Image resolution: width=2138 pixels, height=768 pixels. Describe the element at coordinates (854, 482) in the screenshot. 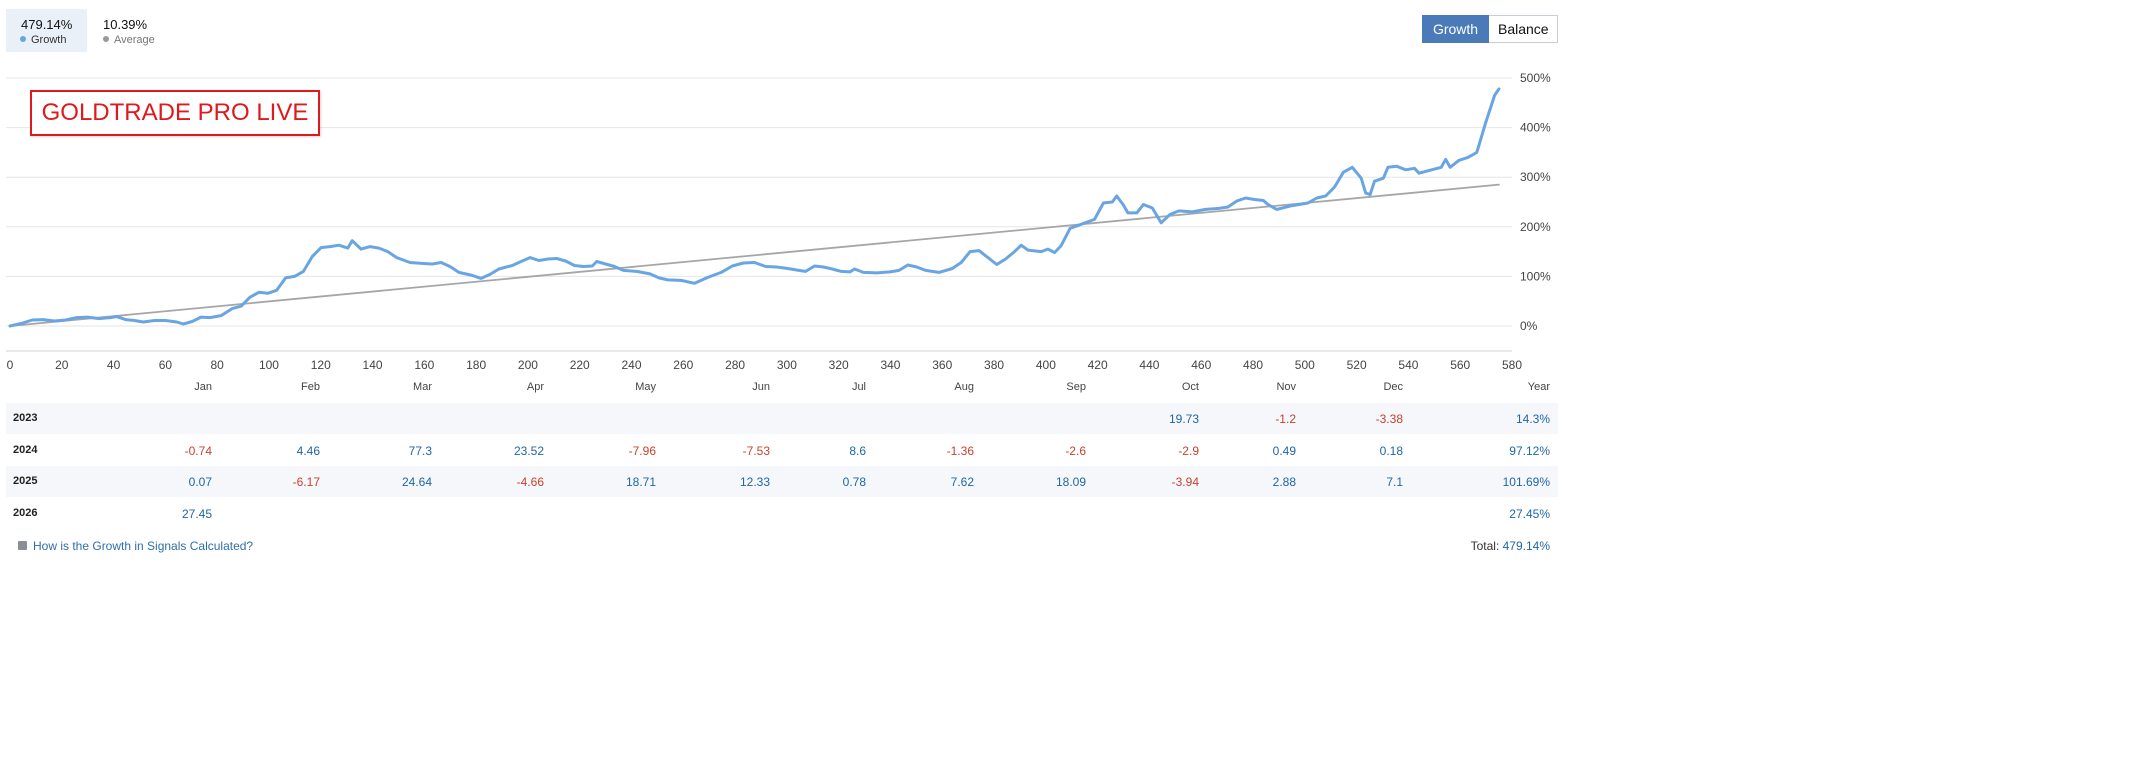

I see `table-cell: 0.78` at that location.